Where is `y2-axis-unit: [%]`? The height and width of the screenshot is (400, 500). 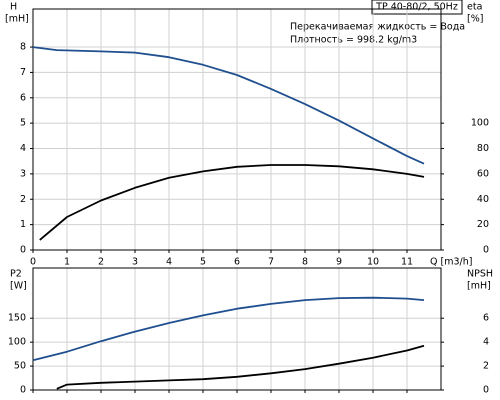
y2-axis-unit: [%] is located at coordinates (475, 19).